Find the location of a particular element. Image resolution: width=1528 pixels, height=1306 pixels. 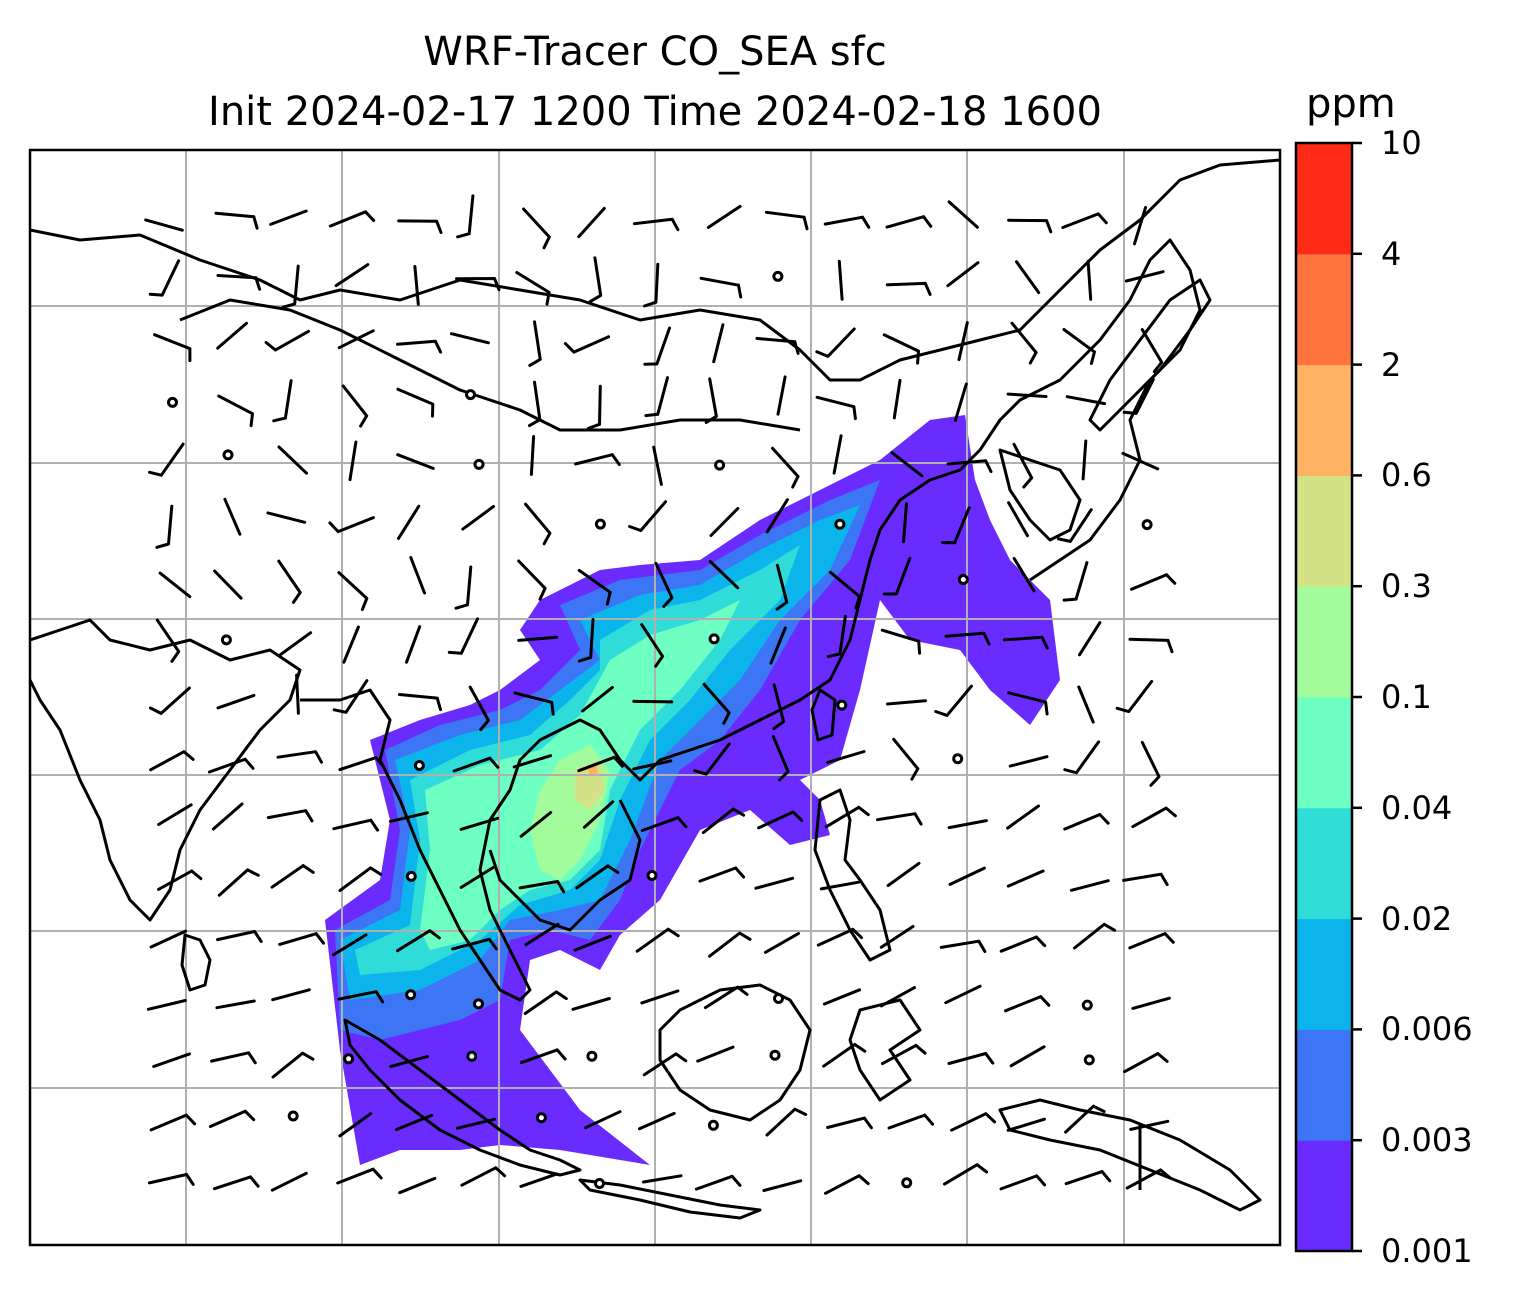

colorbar-tick-label: 0.1 is located at coordinates (1406, 697).